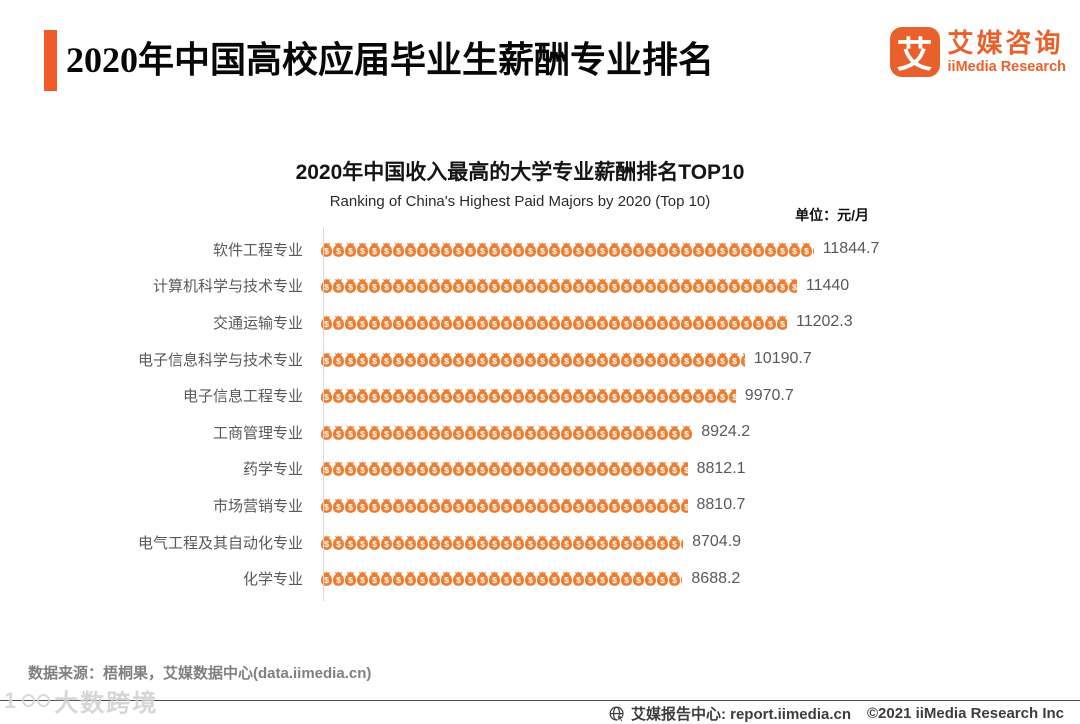 Image resolution: width=1080 pixels, height=724 pixels. Describe the element at coordinates (726, 432) in the screenshot. I see `bar-value: 8924.2` at that location.